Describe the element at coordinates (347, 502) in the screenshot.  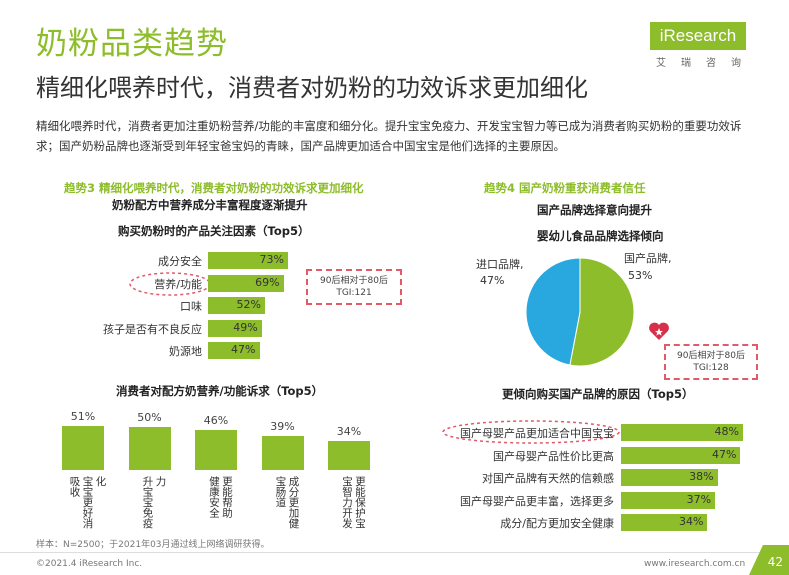
I see `chart2-category-label-line: 宝智力开发` at that location.